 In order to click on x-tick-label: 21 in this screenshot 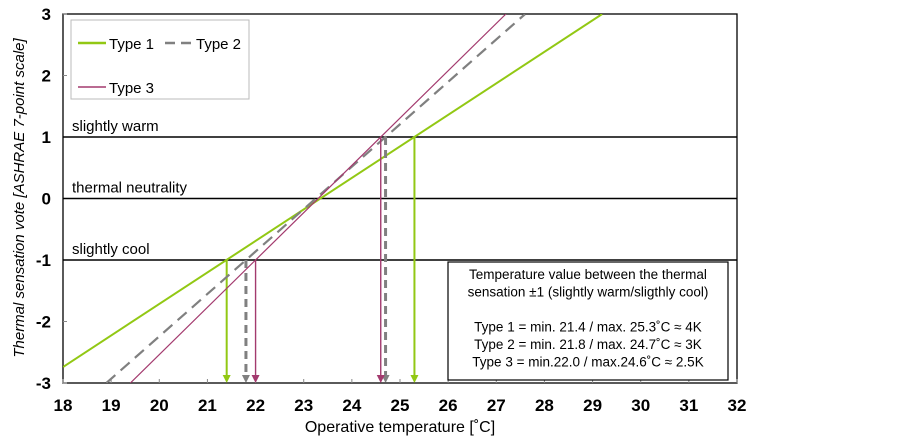, I will do `click(207, 405)`.